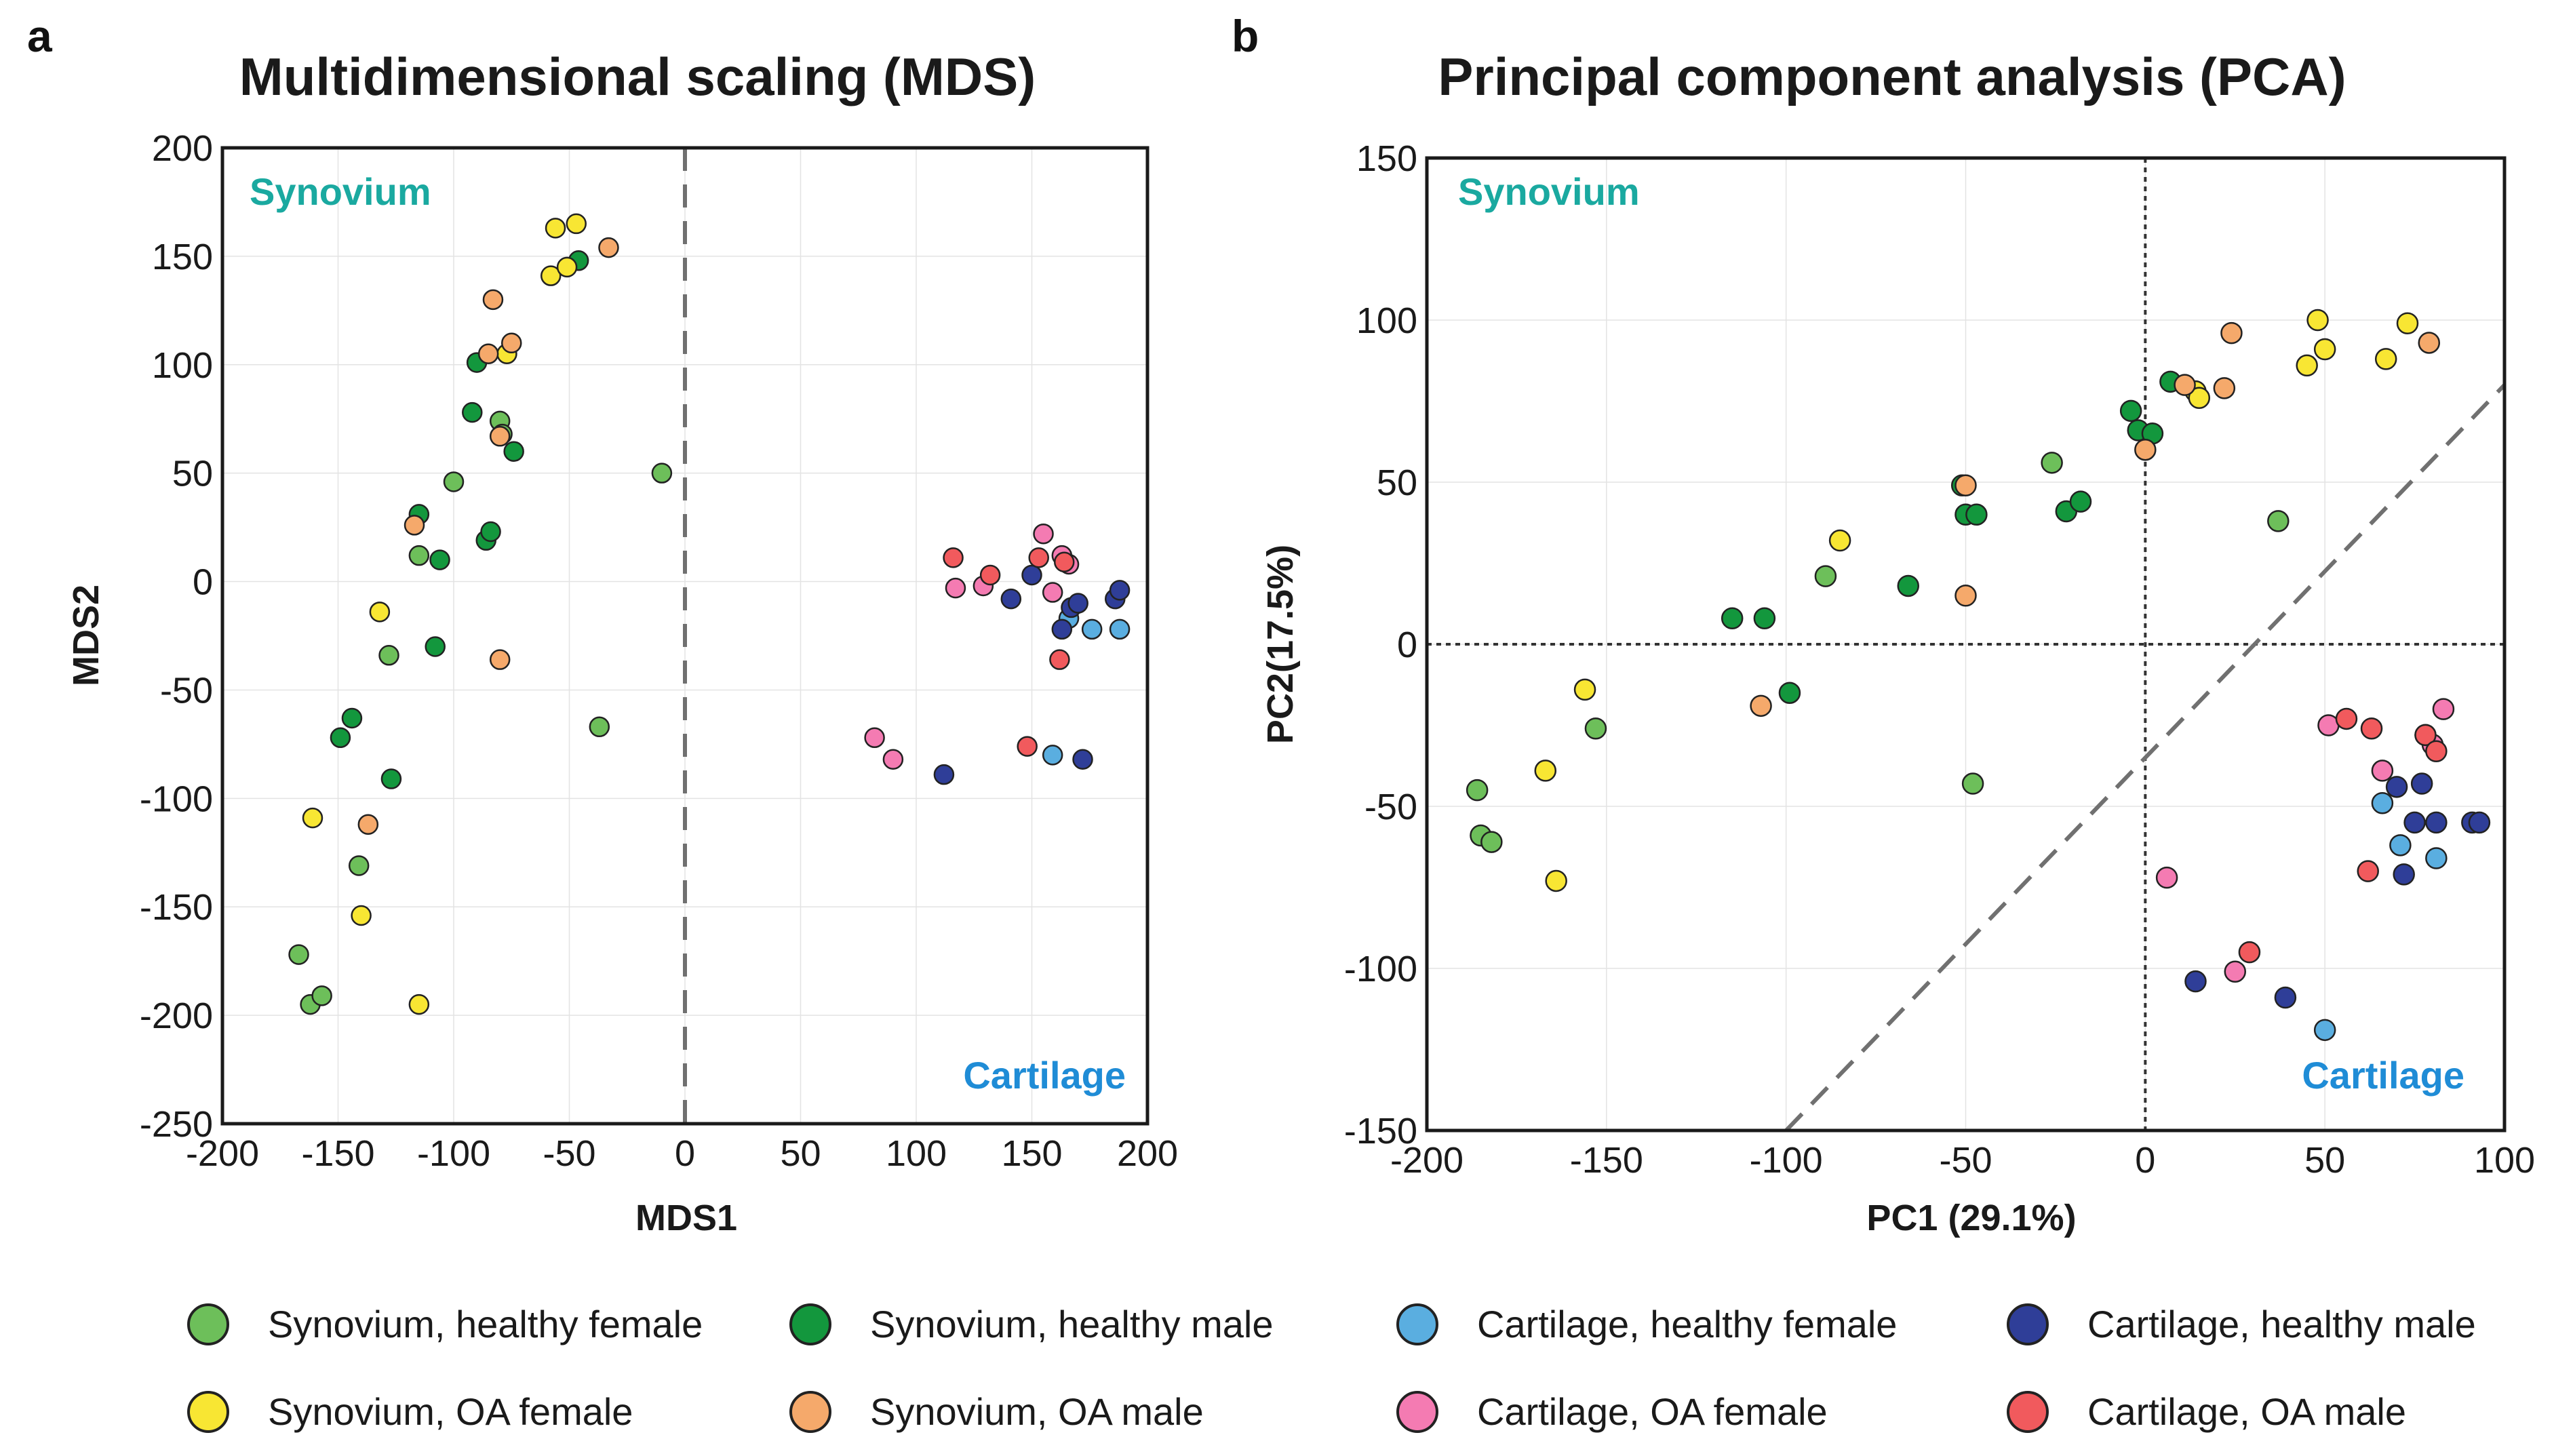  Describe the element at coordinates (1397, 483) in the screenshot. I see `pca-y-tick-label: 50` at that location.